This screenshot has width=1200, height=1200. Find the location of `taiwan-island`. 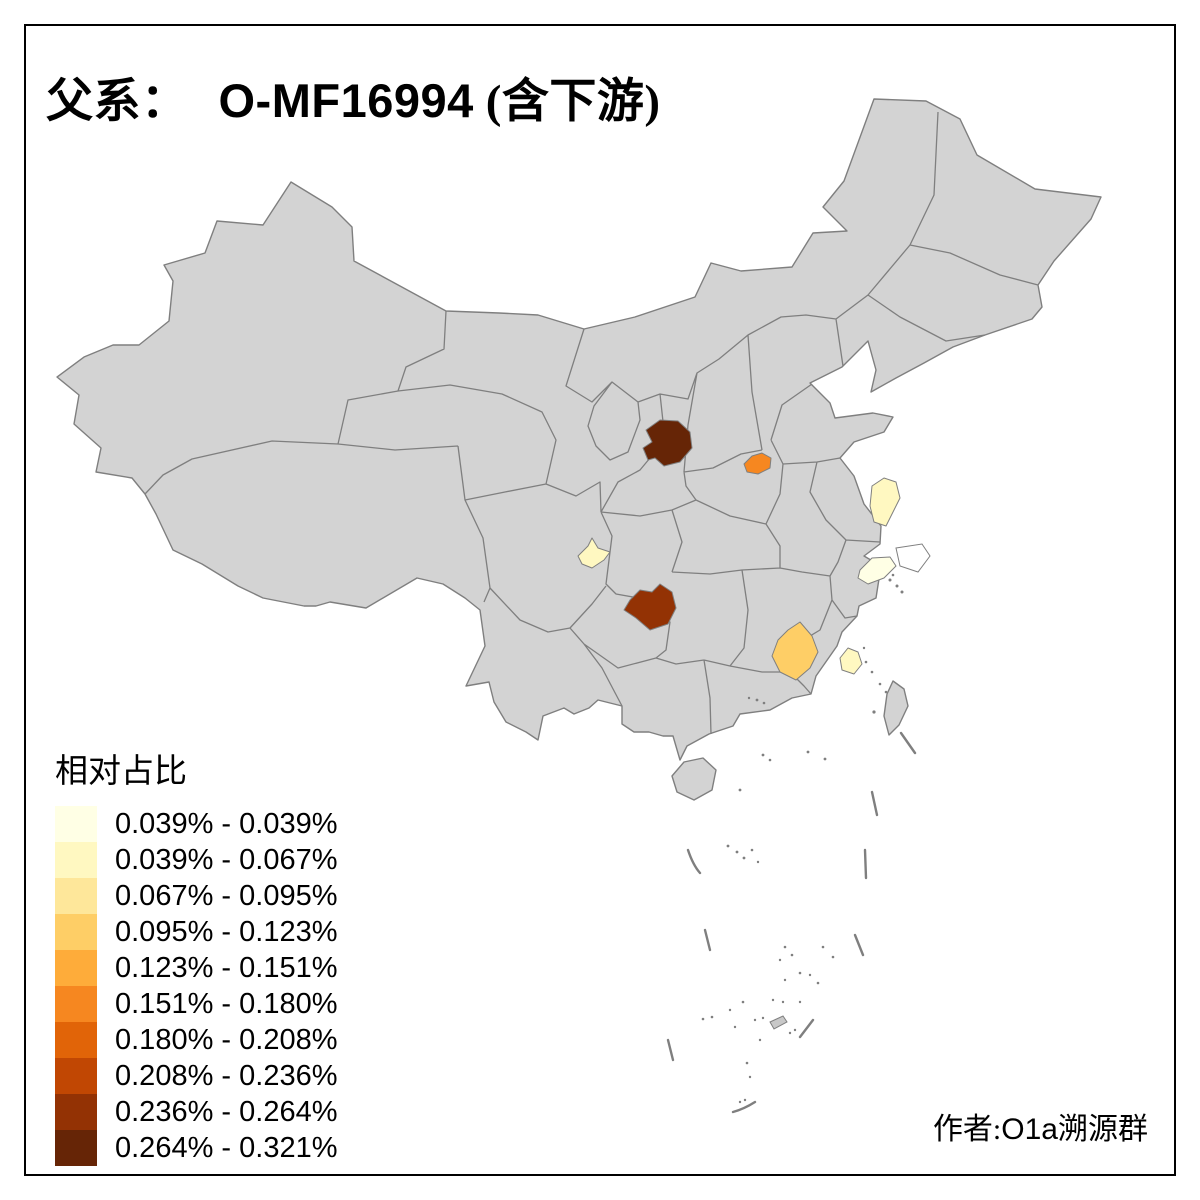

taiwan-island is located at coordinates (896, 708).